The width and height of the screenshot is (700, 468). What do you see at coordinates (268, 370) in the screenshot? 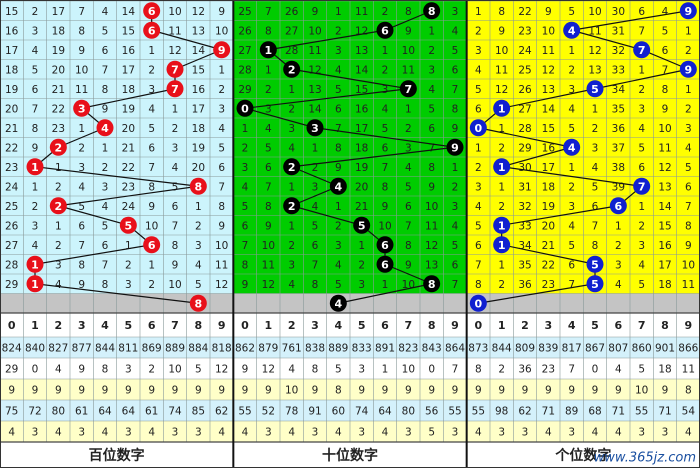
I see `stat-value: 12` at bounding box center [268, 370].